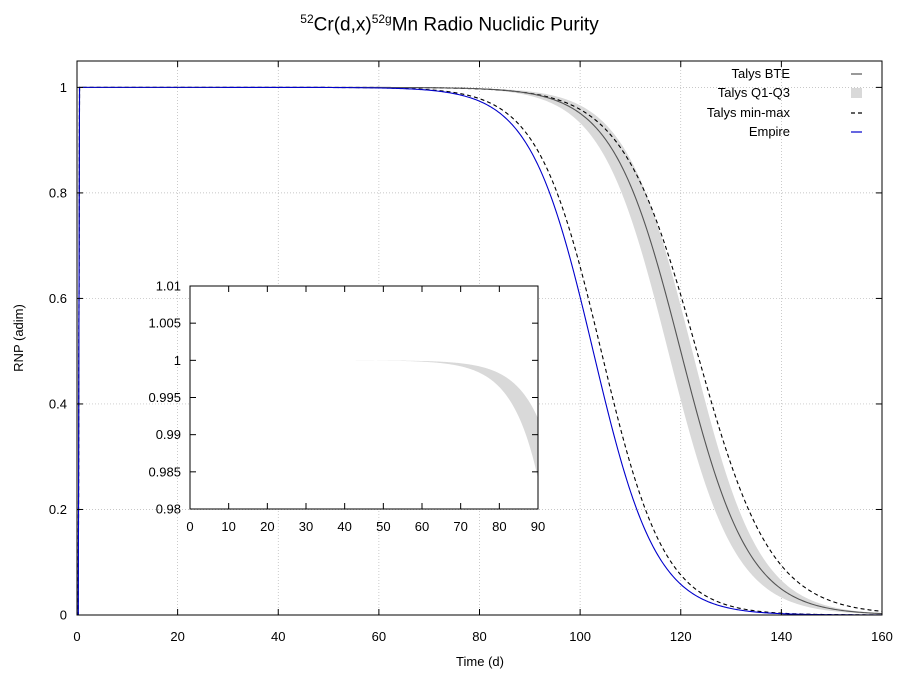  What do you see at coordinates (782, 636) in the screenshot?
I see `x-tick-label: 140` at bounding box center [782, 636].